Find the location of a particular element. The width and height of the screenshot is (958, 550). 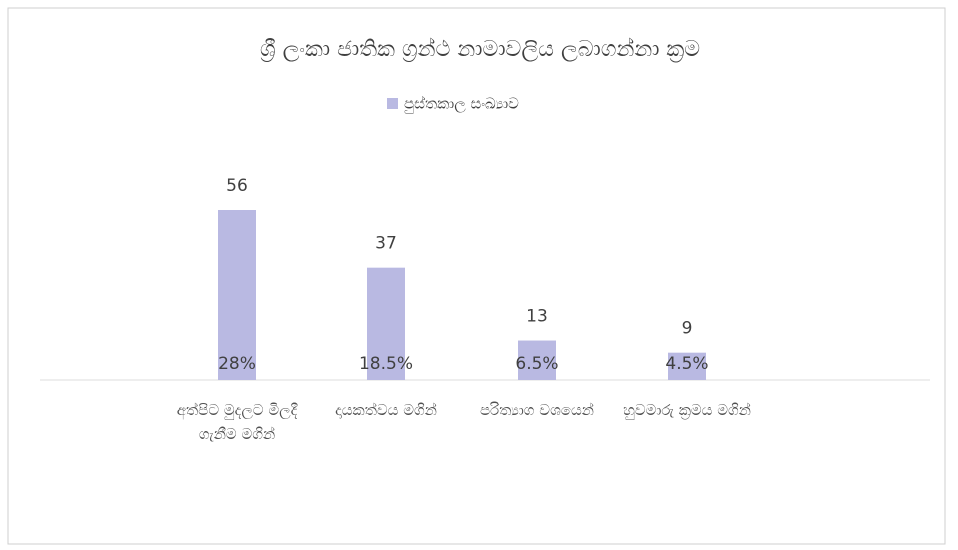

share-label: 18.5% is located at coordinates (386, 364).